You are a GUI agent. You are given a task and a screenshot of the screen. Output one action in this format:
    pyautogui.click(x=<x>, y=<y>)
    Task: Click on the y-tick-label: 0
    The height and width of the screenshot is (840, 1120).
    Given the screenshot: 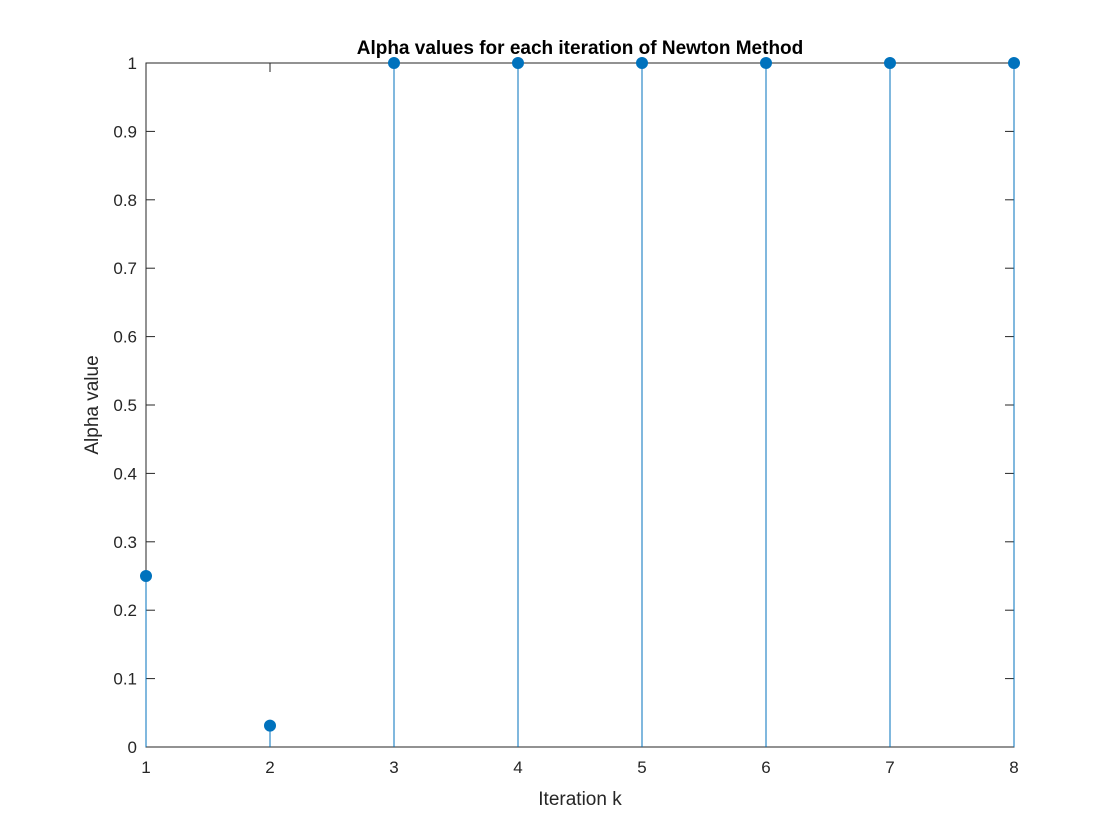 What is the action you would take?
    pyautogui.click(x=132, y=747)
    